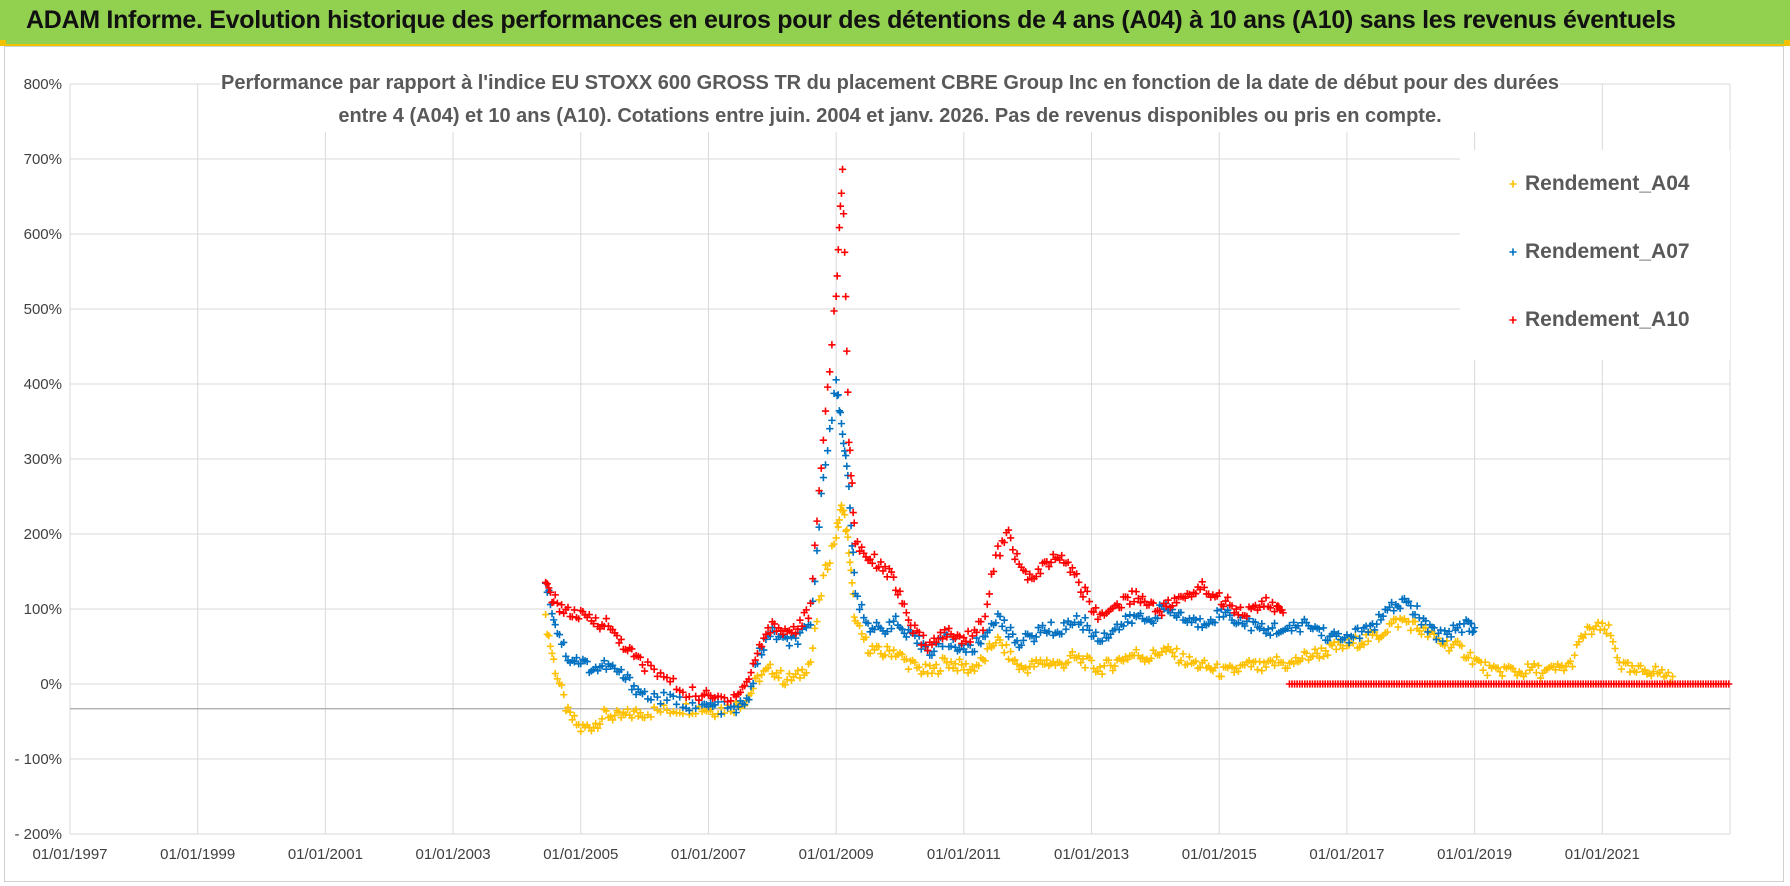  What do you see at coordinates (964, 854) in the screenshot?
I see `x-tick-label: 01/01/2011` at bounding box center [964, 854].